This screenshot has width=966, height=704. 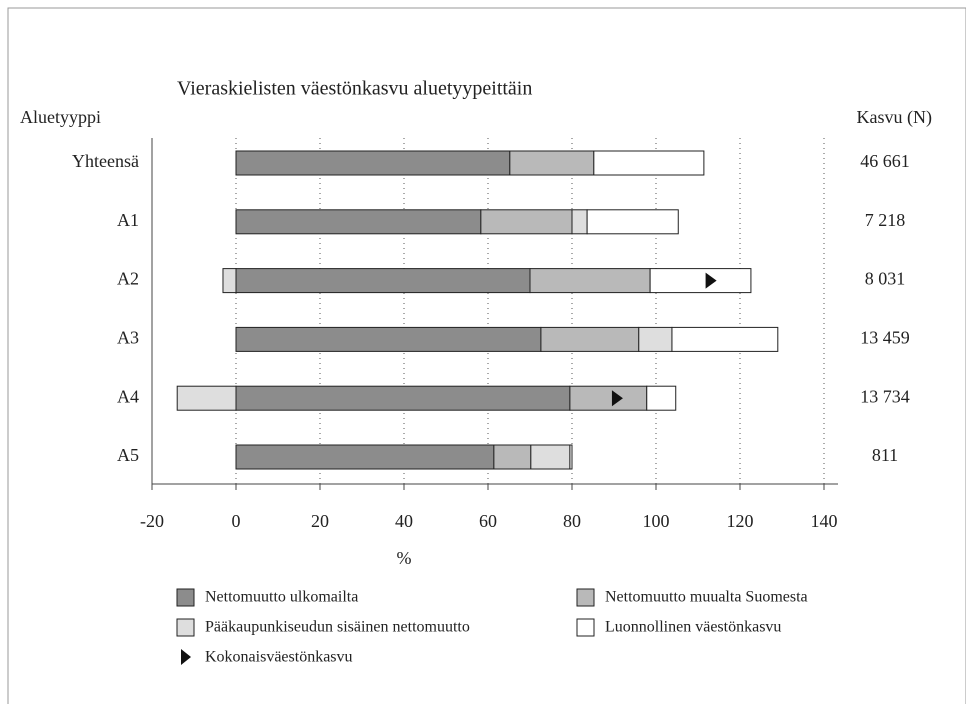 I want to click on x-tick-label: 120, so click(x=740, y=521).